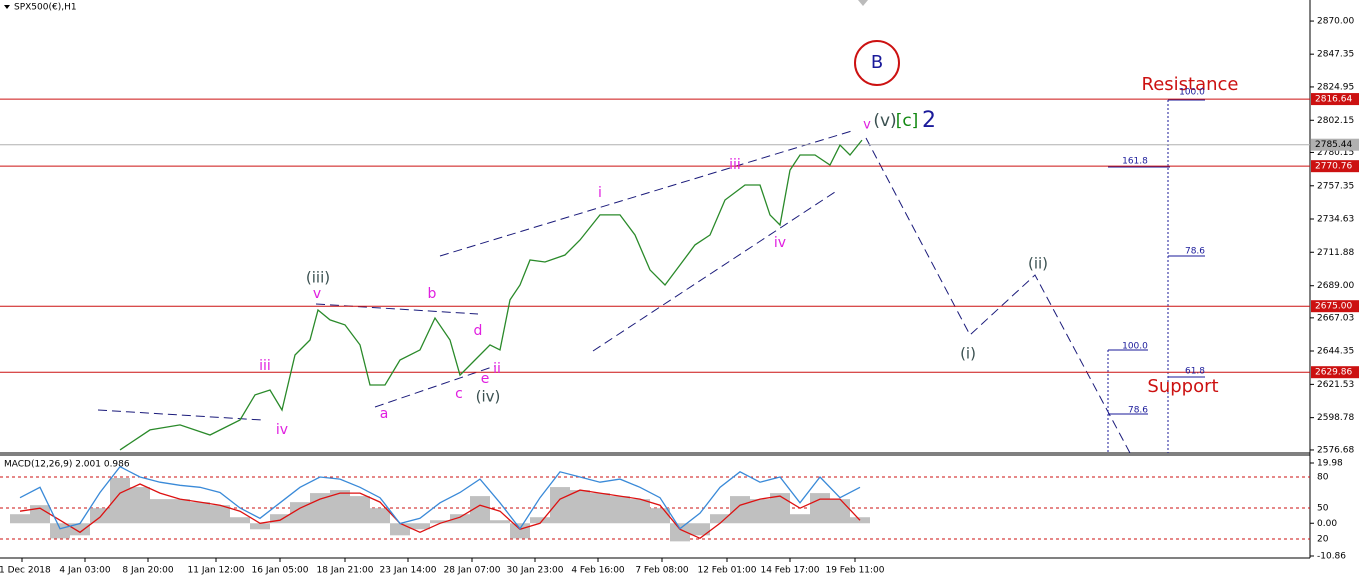 This screenshot has width=1360, height=582. Describe the element at coordinates (1323, 539) in the screenshot. I see `y2-tick-label: 20` at that location.